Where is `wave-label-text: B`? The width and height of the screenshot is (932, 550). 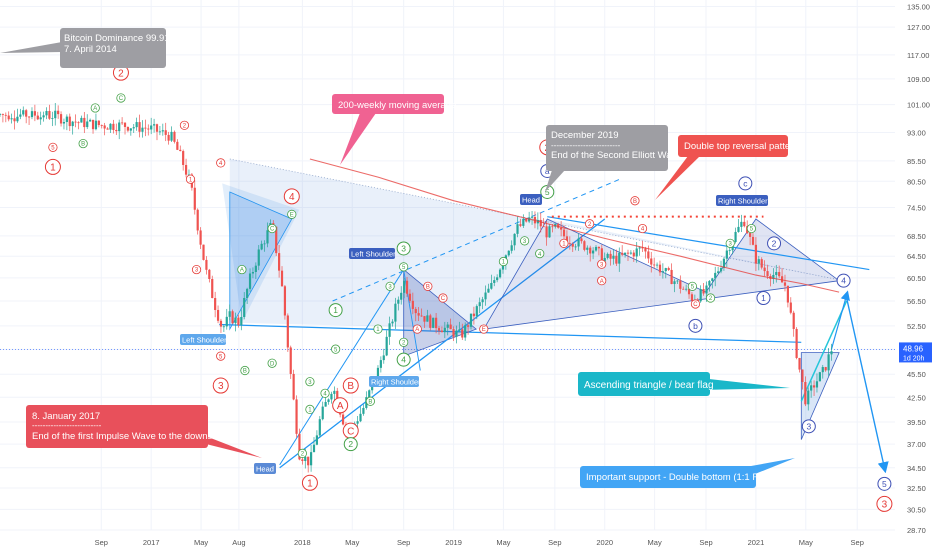 wave-label-text: B is located at coordinates (350, 386).